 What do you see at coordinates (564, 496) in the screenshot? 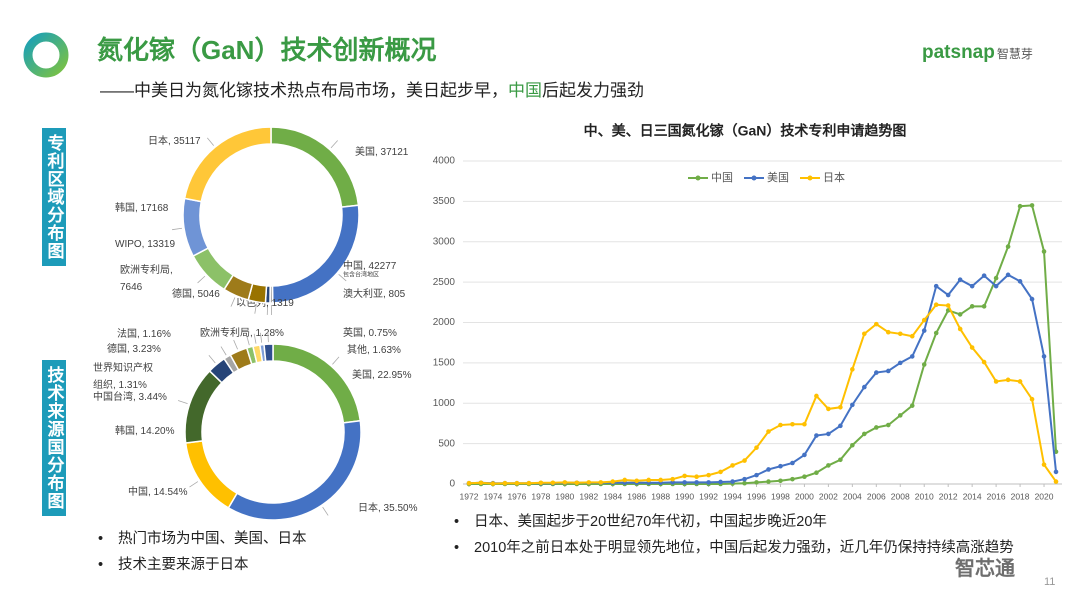
I see `x-tick-label: 1980` at bounding box center [564, 496].